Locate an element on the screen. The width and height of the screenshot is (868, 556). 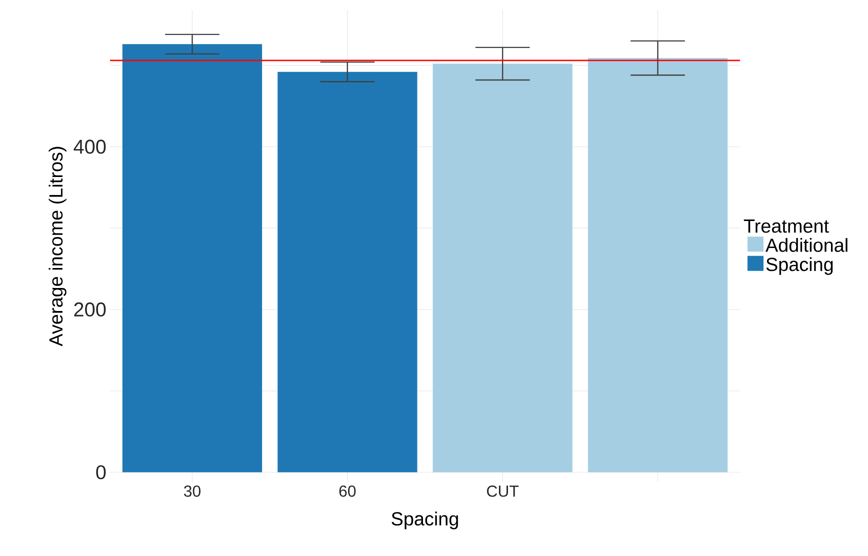
legend-label: Additional is located at coordinates (807, 245).